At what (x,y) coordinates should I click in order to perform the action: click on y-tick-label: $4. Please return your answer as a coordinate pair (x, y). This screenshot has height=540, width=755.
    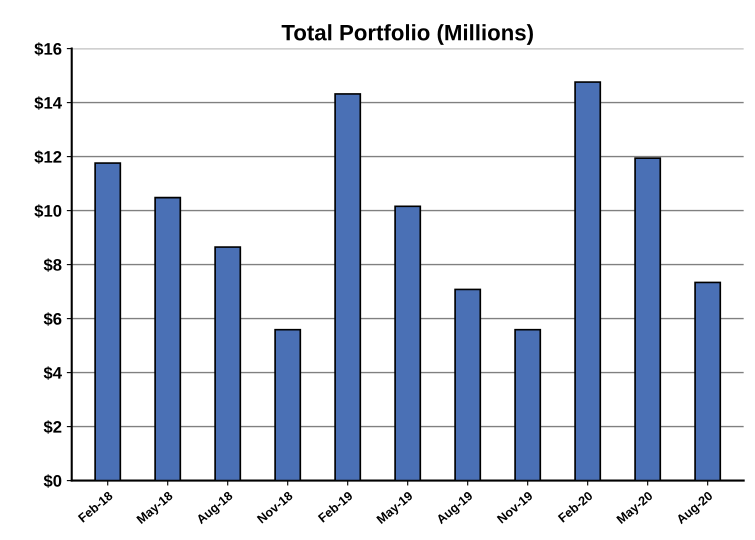
    Looking at the image, I should click on (53, 373).